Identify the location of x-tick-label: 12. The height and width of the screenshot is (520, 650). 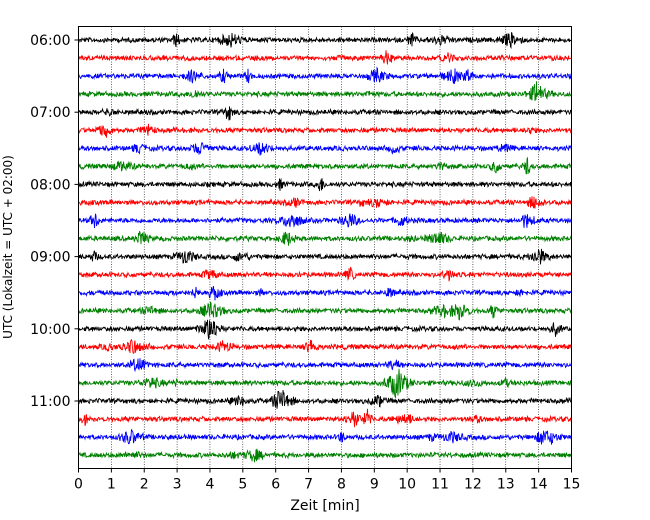
(473, 485).